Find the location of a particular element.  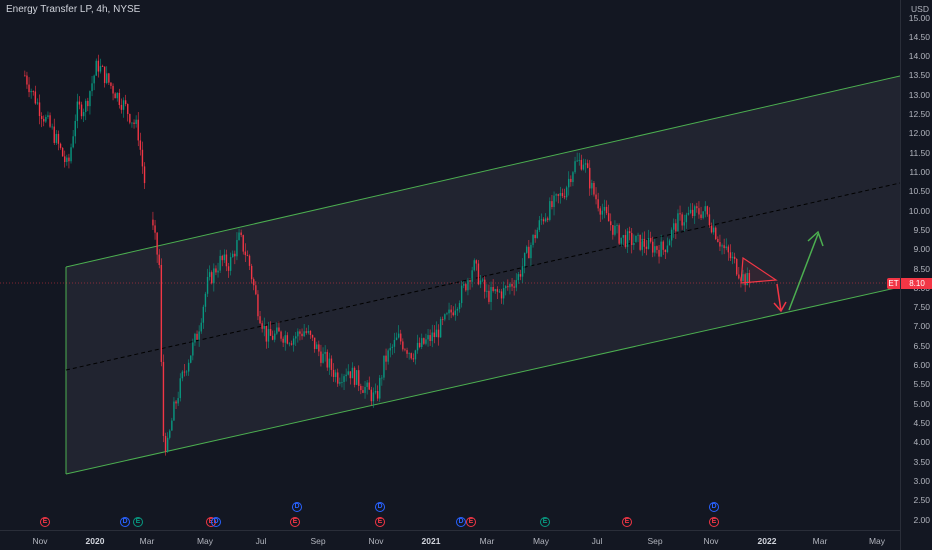

price-tick: 10.50 is located at coordinates (919, 191).